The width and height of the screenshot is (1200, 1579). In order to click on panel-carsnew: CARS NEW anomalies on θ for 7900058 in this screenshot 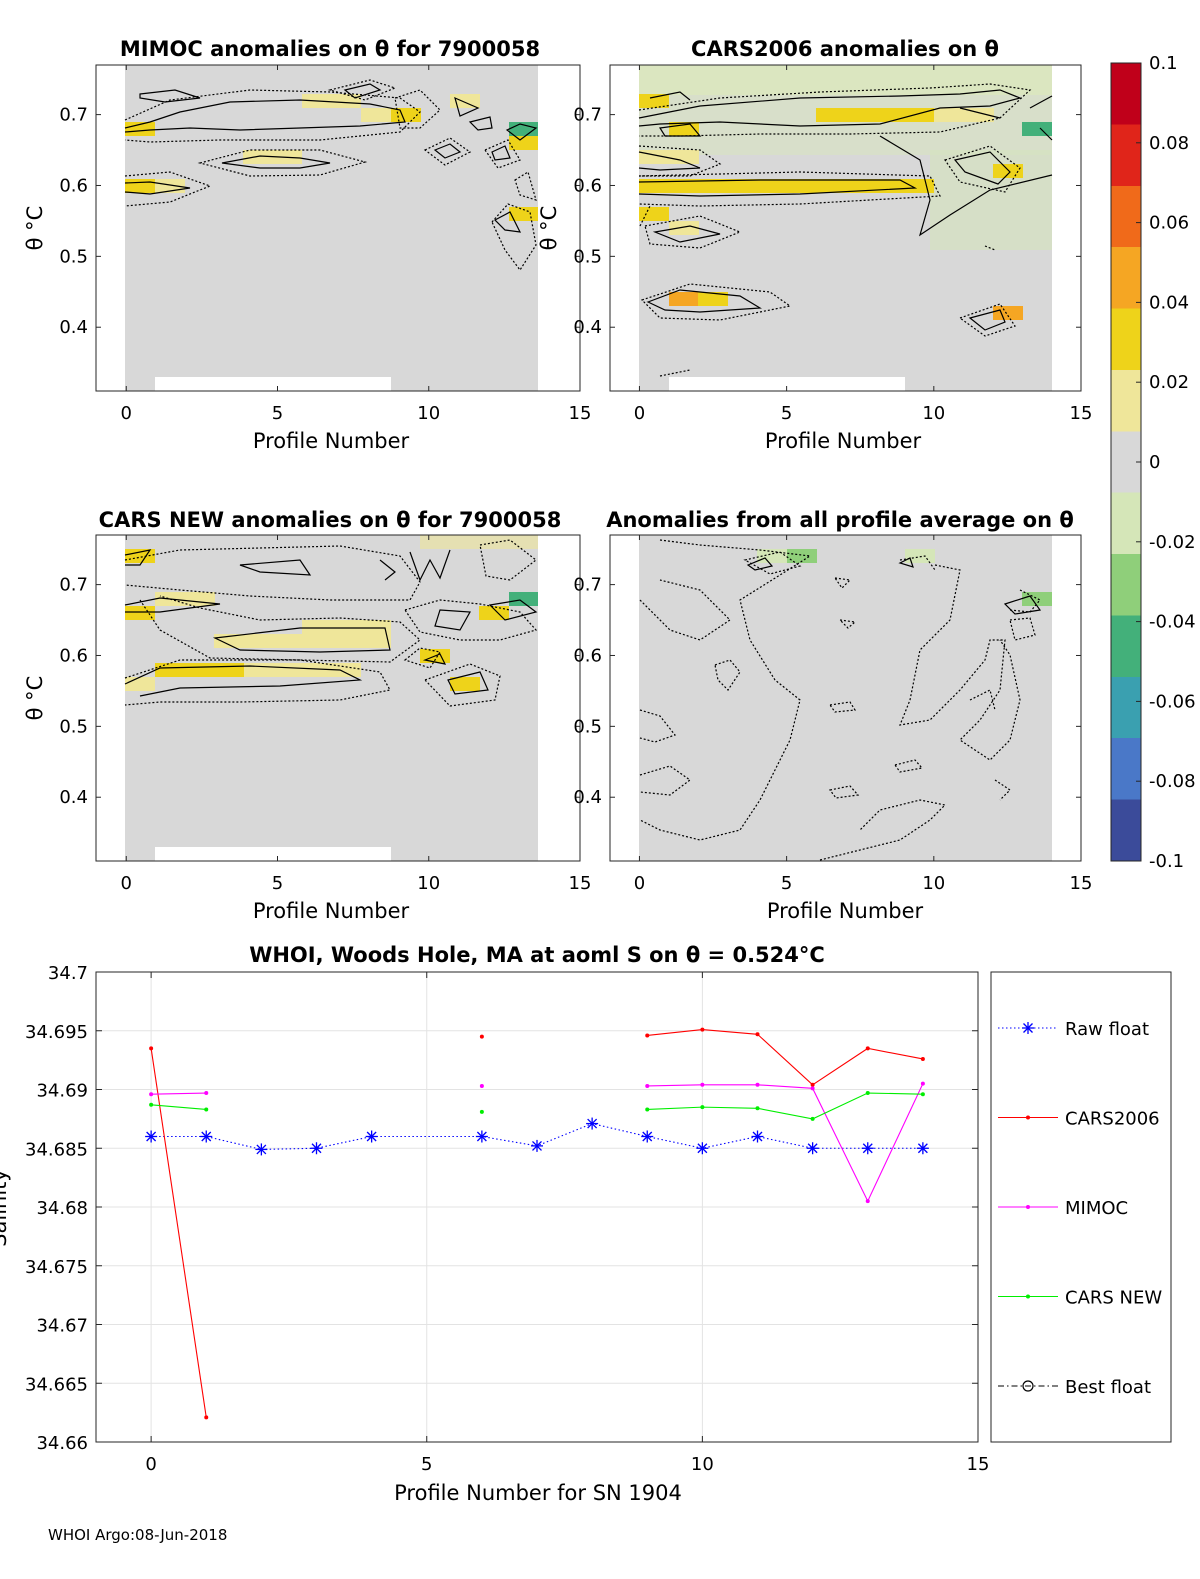, I will do `click(307, 715)`.